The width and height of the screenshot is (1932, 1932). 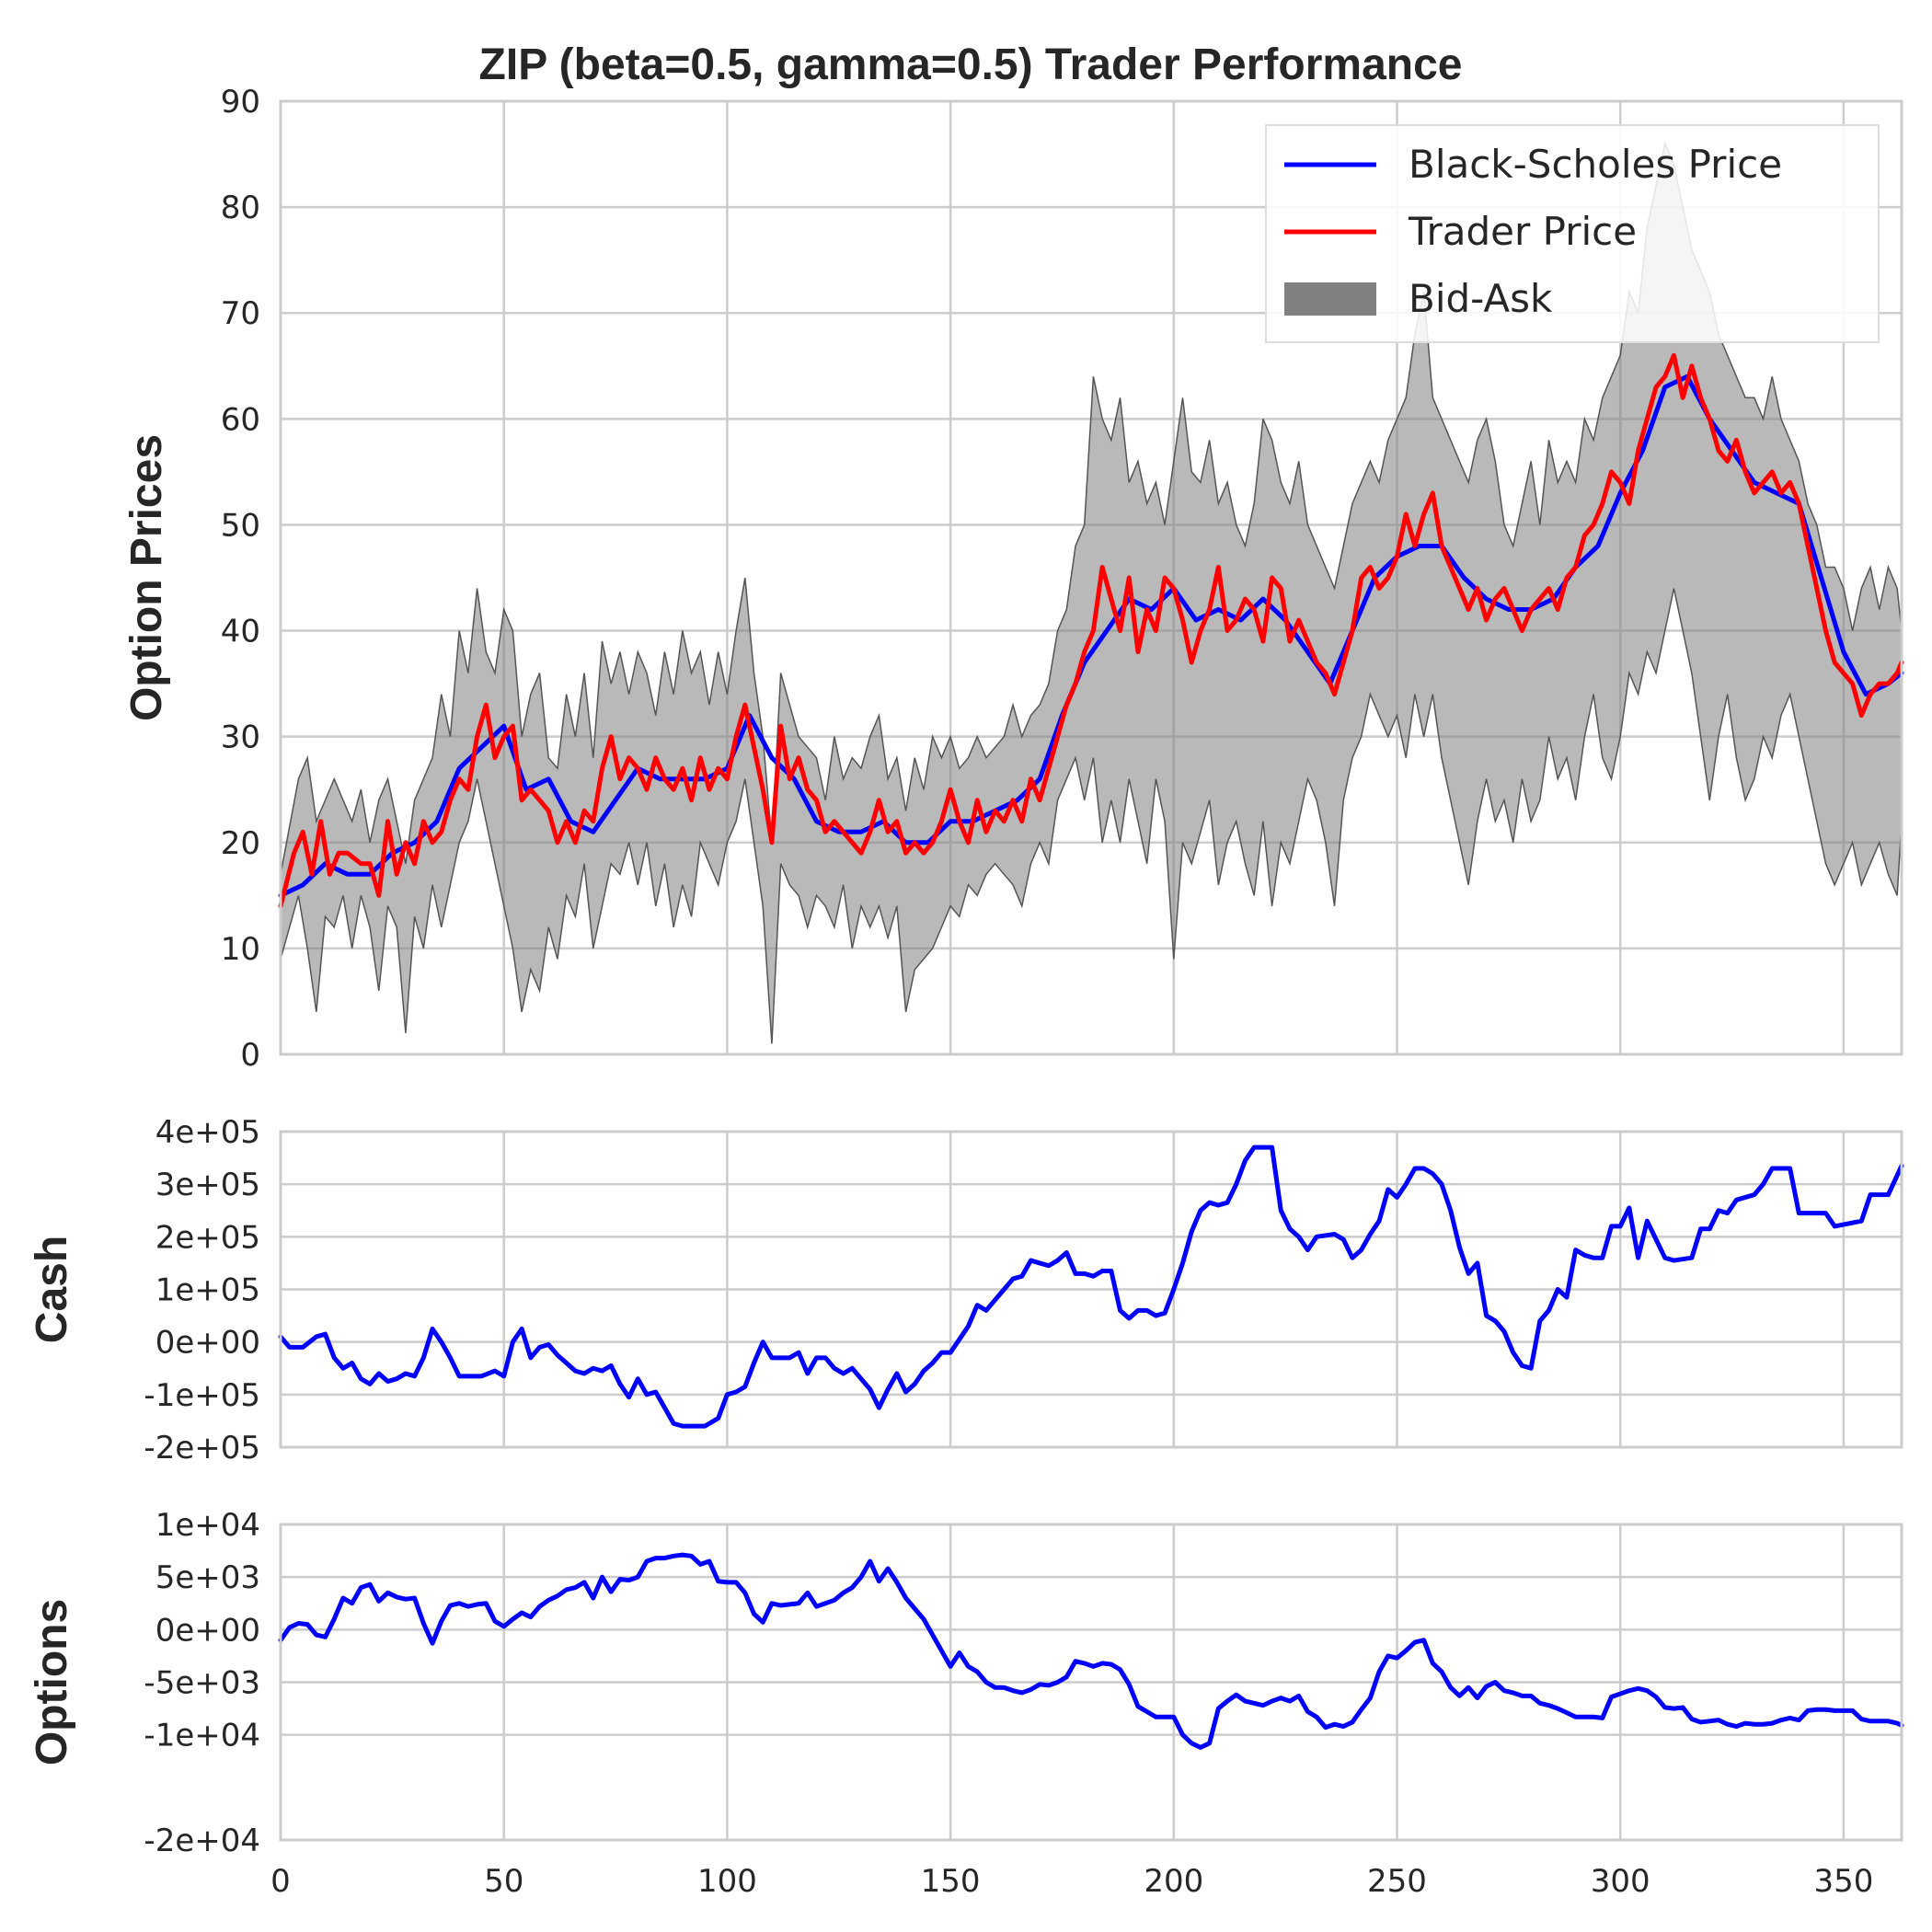 What do you see at coordinates (1620, 1881) in the screenshot?
I see `x-tick-label: 300` at bounding box center [1620, 1881].